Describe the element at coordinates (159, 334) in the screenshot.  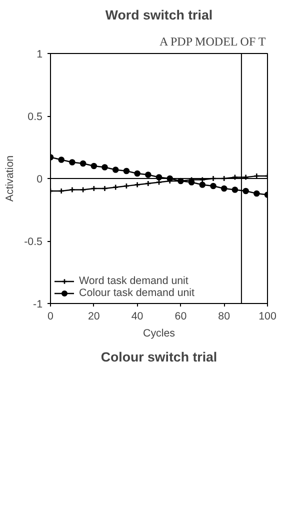
I see `x-axis-title: Cycles` at that location.